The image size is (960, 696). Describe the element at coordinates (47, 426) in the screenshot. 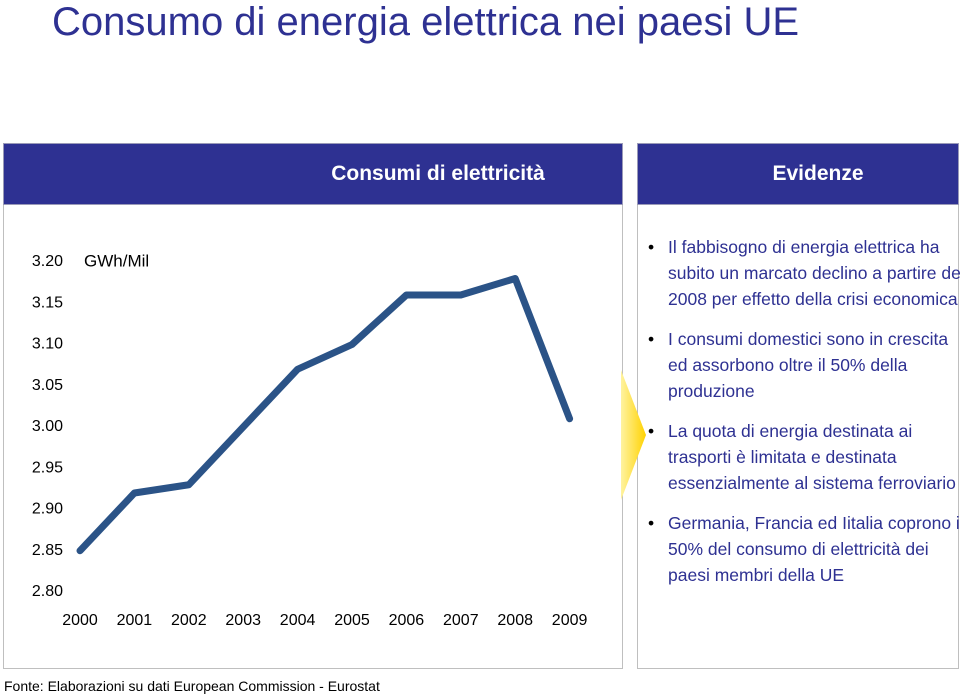

I see `y-tick-label: 3.00` at that location.